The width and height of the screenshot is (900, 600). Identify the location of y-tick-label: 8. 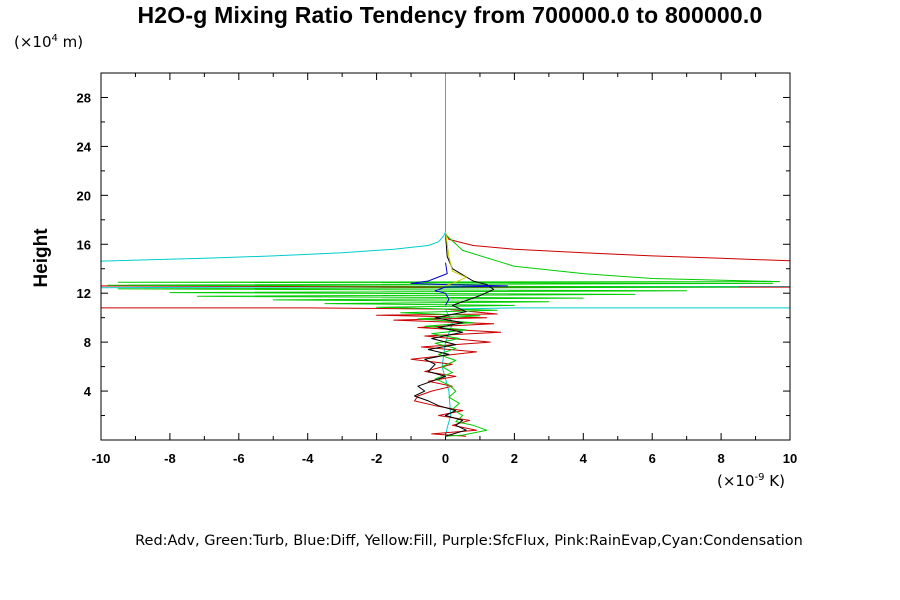
(87, 342).